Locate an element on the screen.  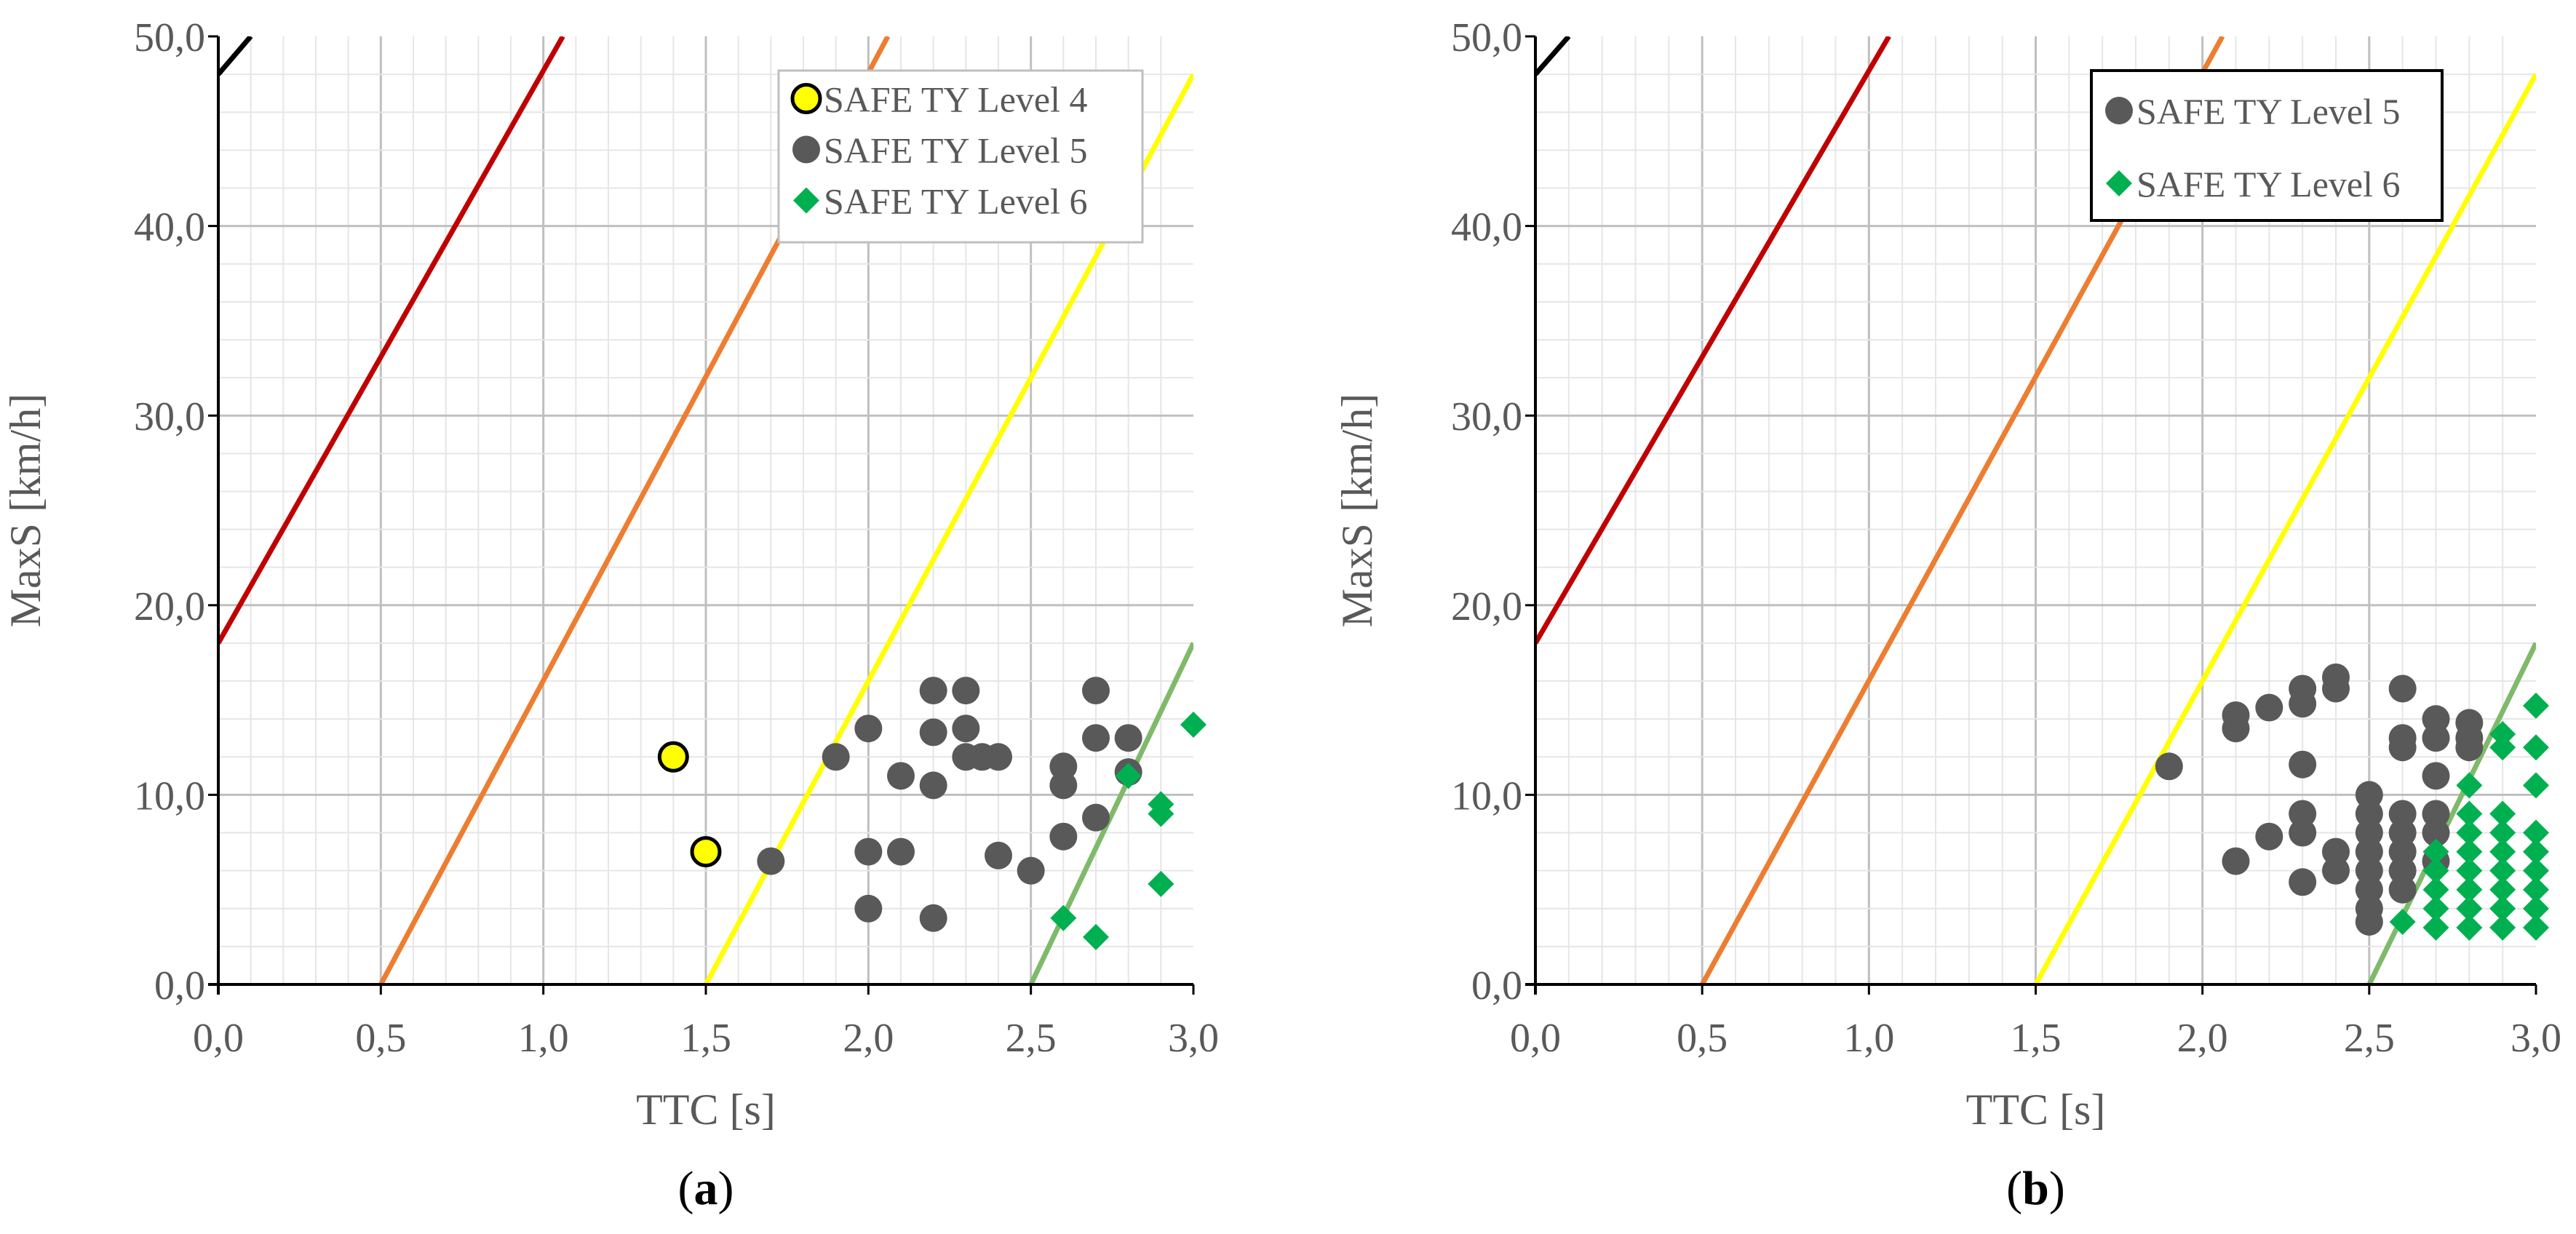
y-tick-label: 30,0 is located at coordinates (1486, 416).